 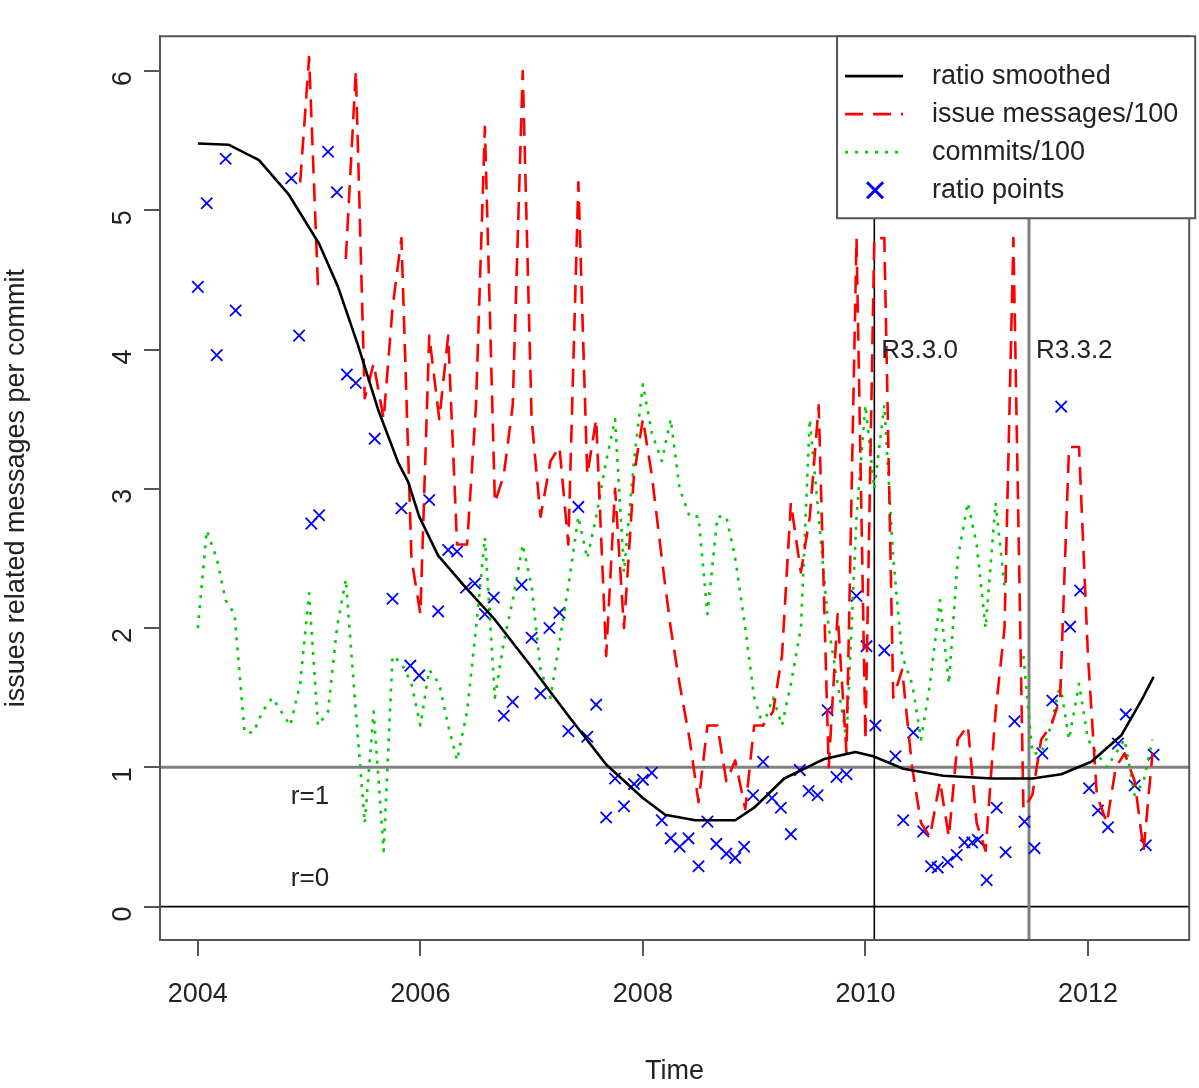 What do you see at coordinates (122, 357) in the screenshot?
I see `y-tick-label: 4` at bounding box center [122, 357].